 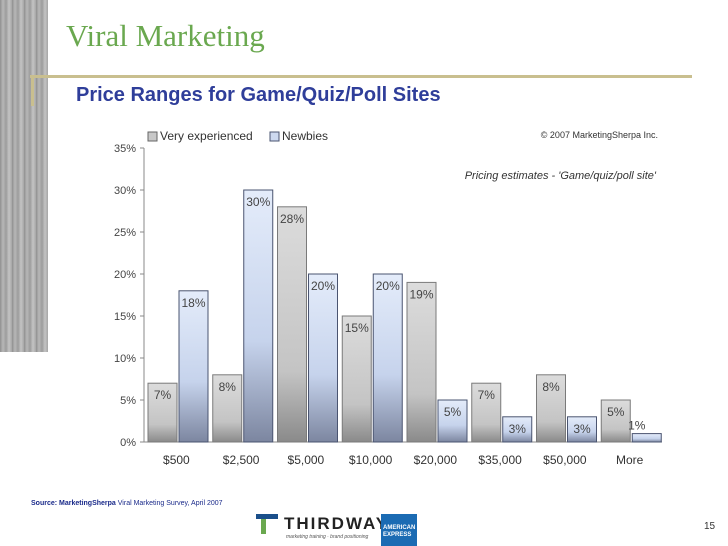 What do you see at coordinates (128, 401) in the screenshot?
I see `y-tick-label: 5%` at bounding box center [128, 401].